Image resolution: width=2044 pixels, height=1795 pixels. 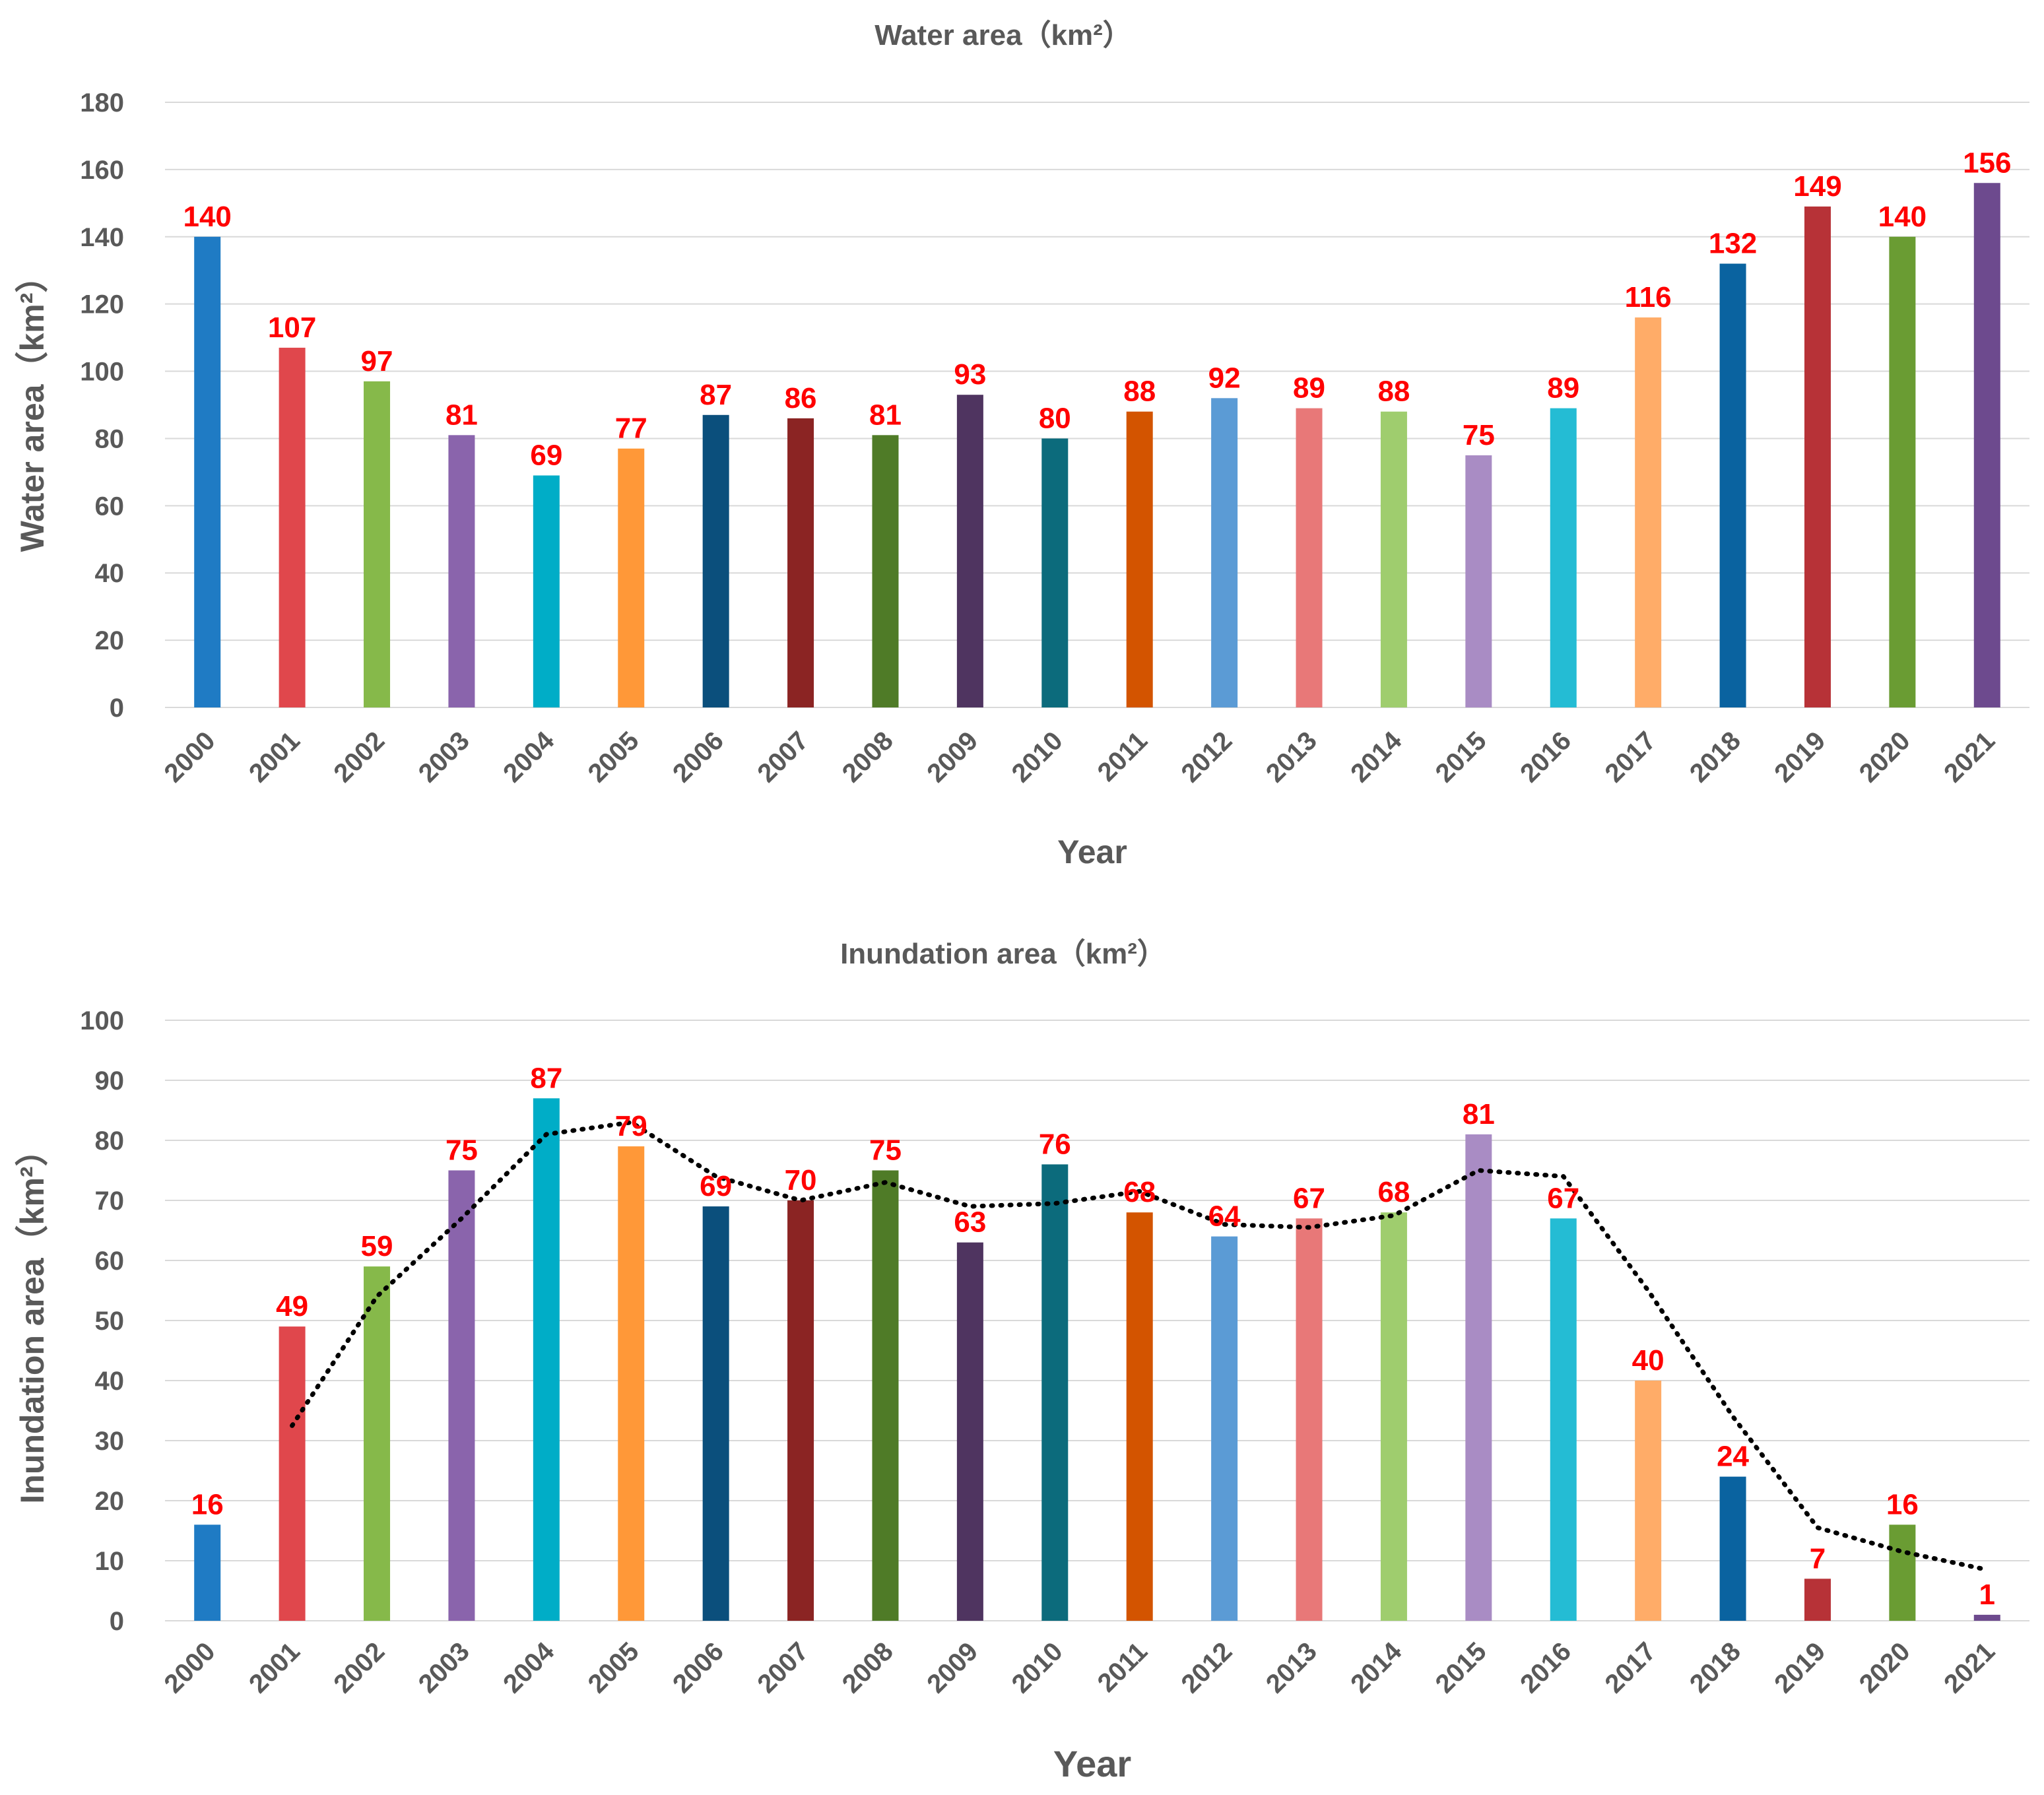 What do you see at coordinates (32, 1318) in the screenshot?
I see `y-axis-title: Inundation area（km²）` at bounding box center [32, 1318].